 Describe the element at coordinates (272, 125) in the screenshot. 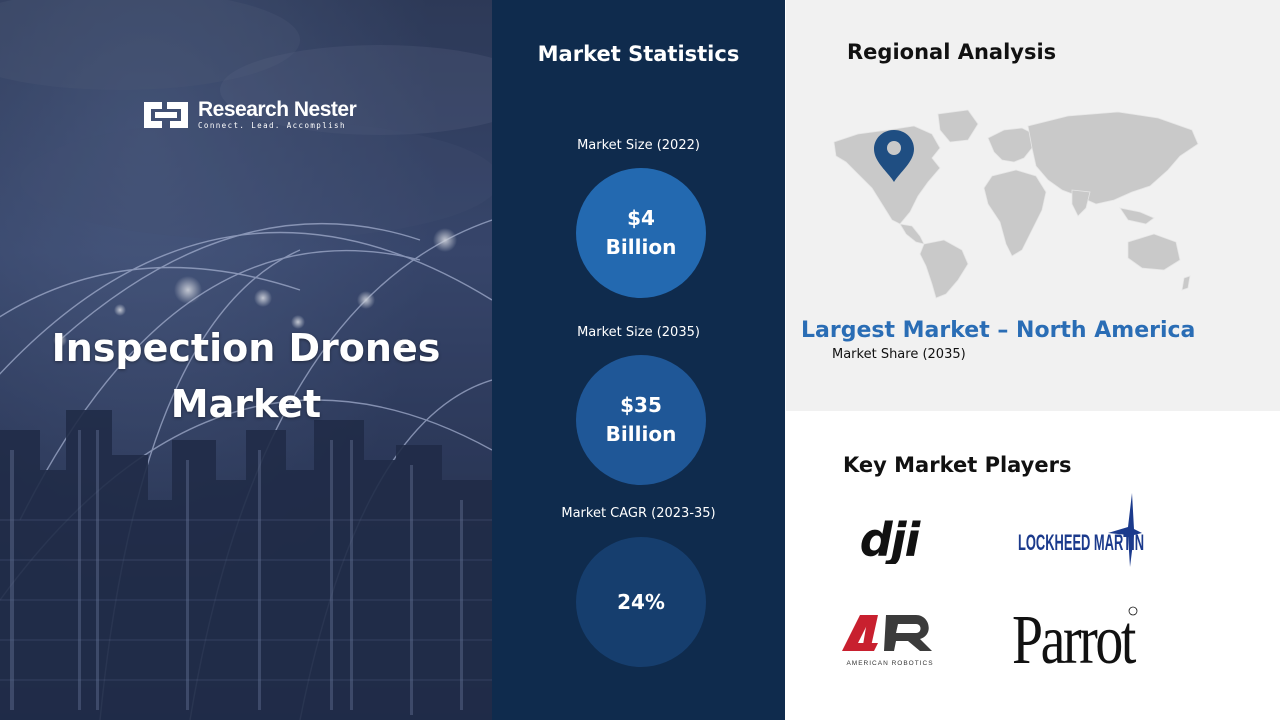

I see `logo-tagline: Connect. Lead. Accomplish` at that location.